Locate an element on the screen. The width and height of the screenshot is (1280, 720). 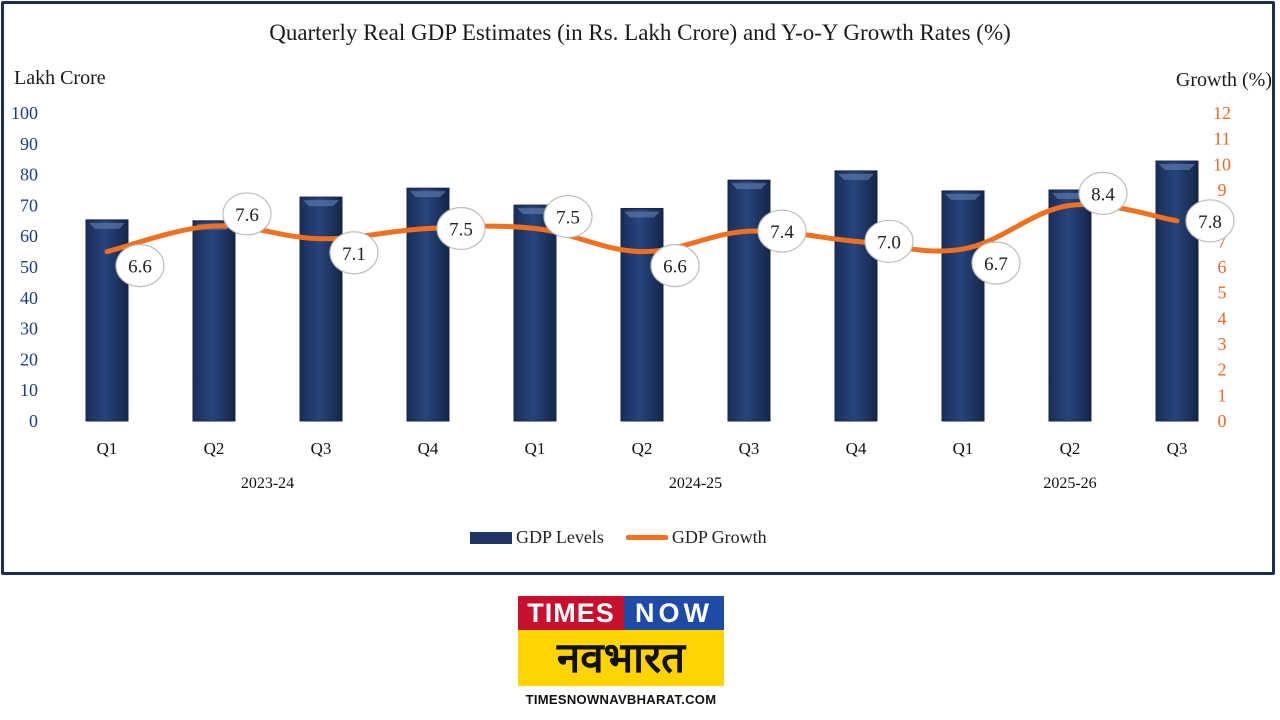
data-label-text: 7.6 is located at coordinates (247, 215).